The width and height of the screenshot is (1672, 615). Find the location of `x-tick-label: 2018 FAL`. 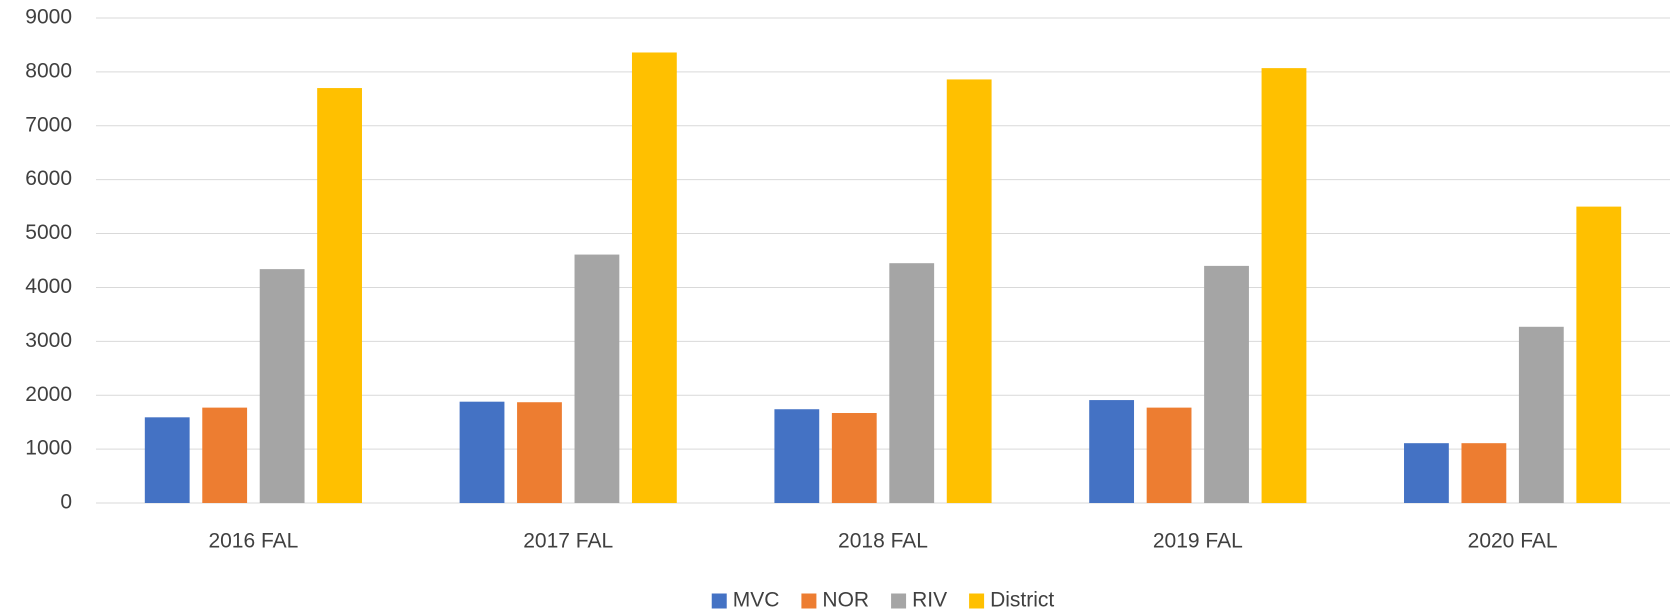

x-tick-label: 2018 FAL is located at coordinates (883, 541).